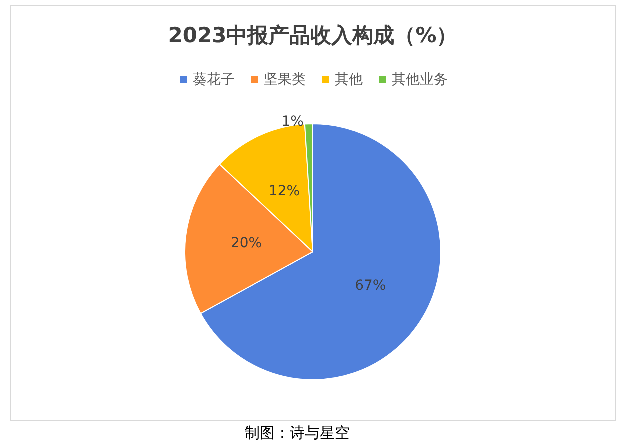  Describe the element at coordinates (297, 433) in the screenshot. I see `text: 制图：诗与星空` at that location.